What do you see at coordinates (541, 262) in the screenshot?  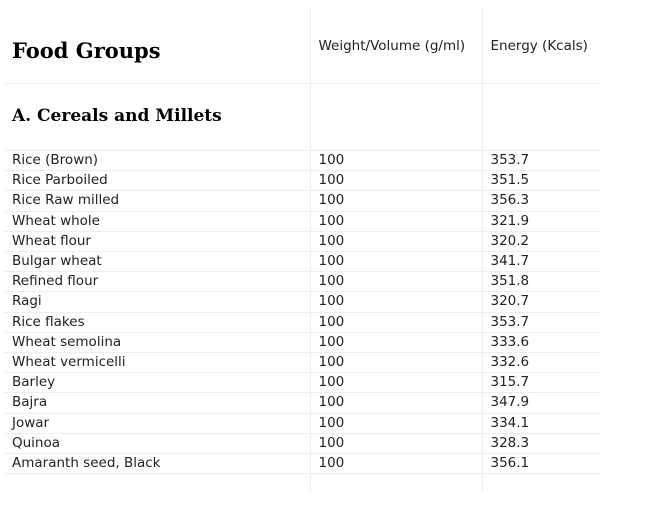 I see `energy-cell: 341.7` at bounding box center [541, 262].